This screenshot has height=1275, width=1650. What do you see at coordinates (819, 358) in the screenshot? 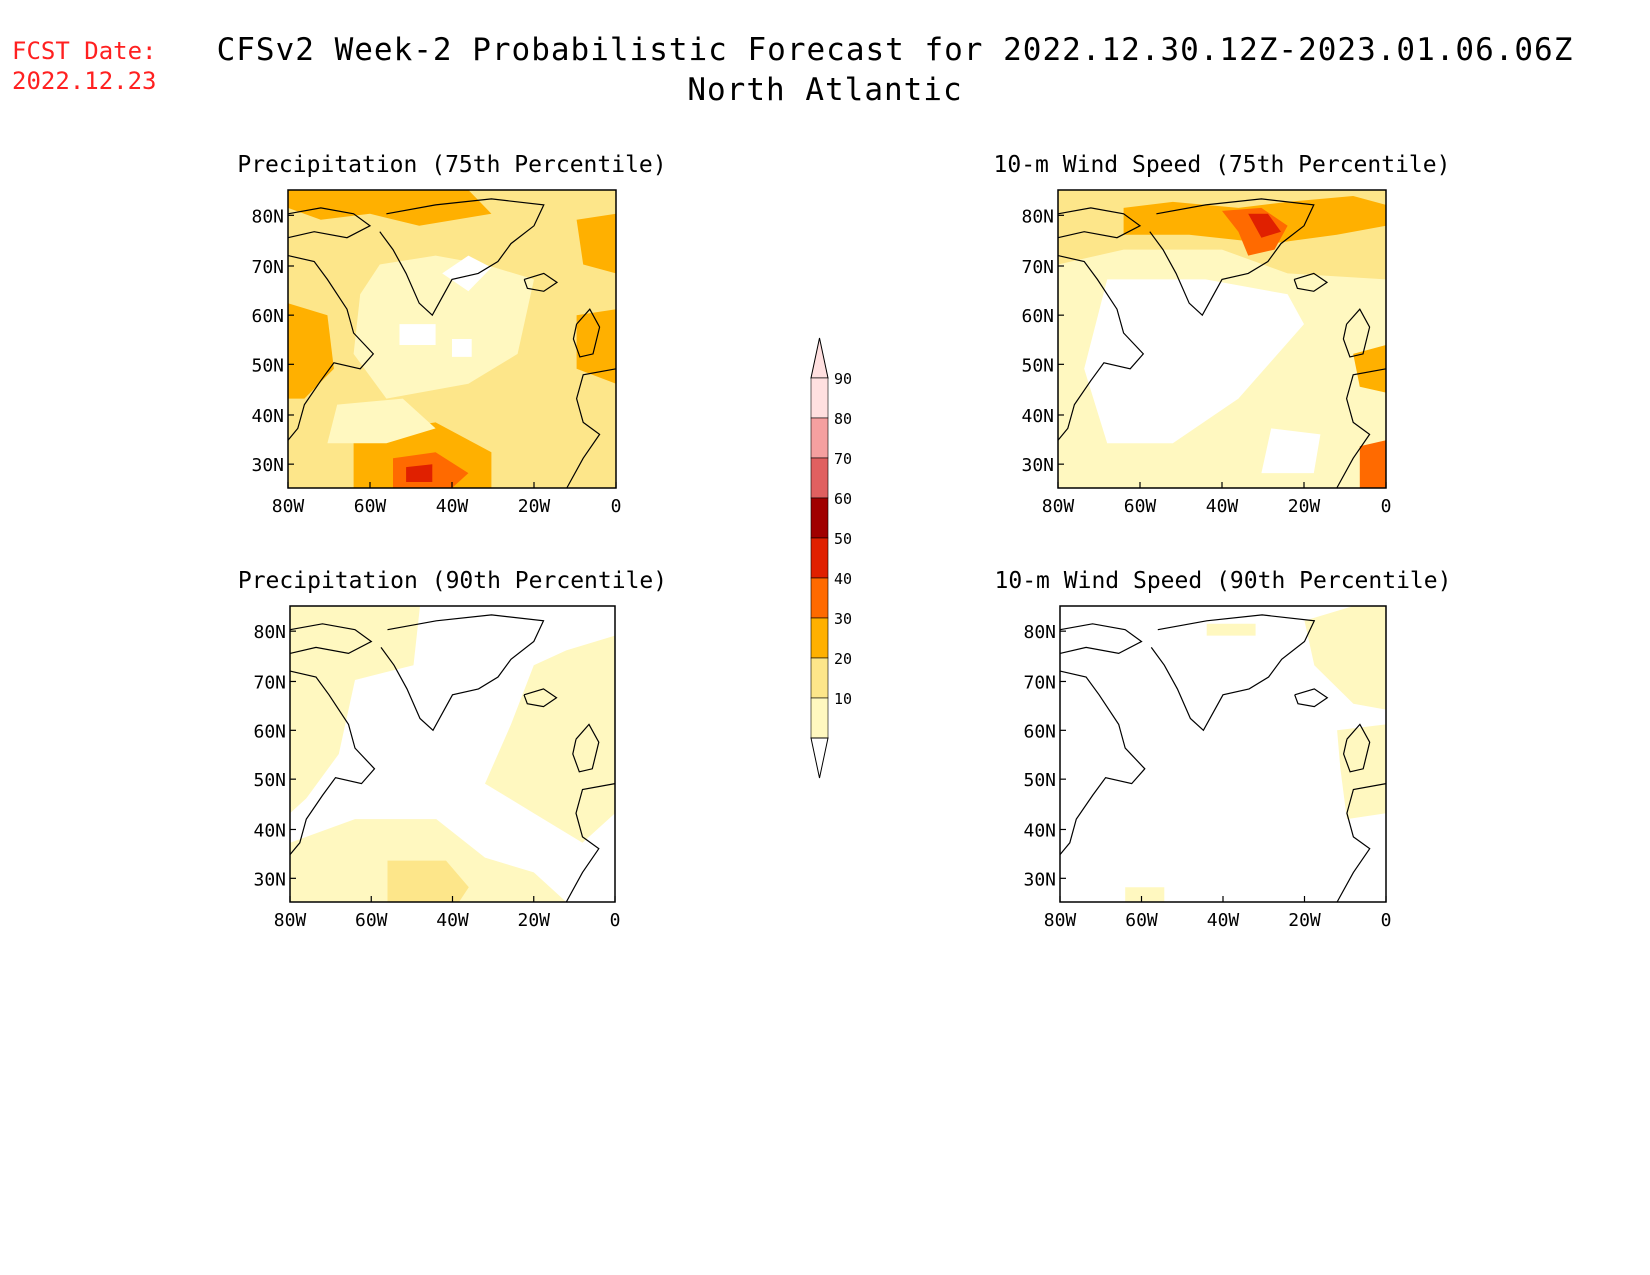
I see `colorbar-top-cap` at bounding box center [819, 358].